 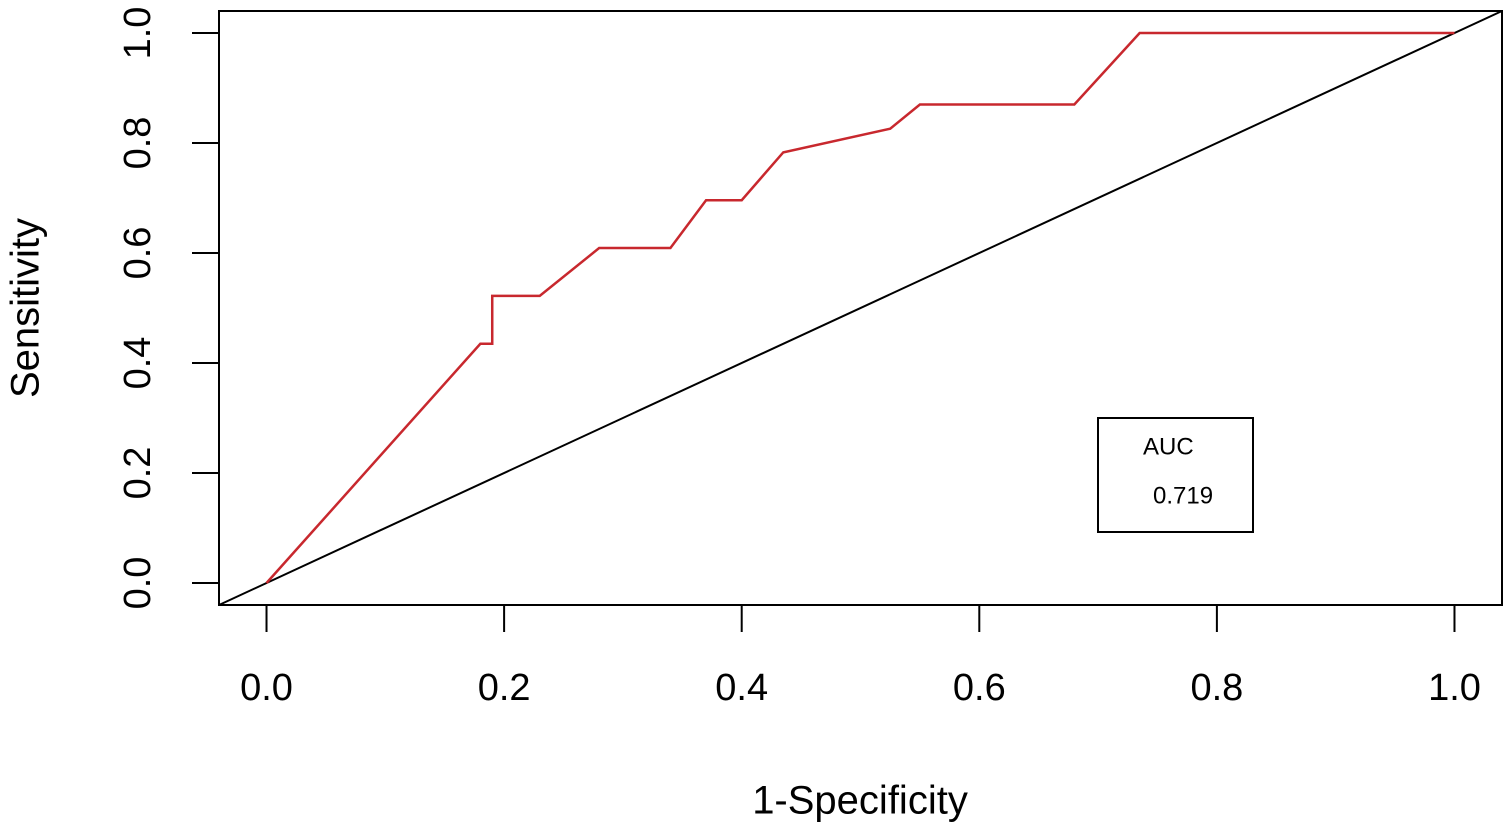 I want to click on y-axis-label: Sensitivity, so click(x=26, y=308).